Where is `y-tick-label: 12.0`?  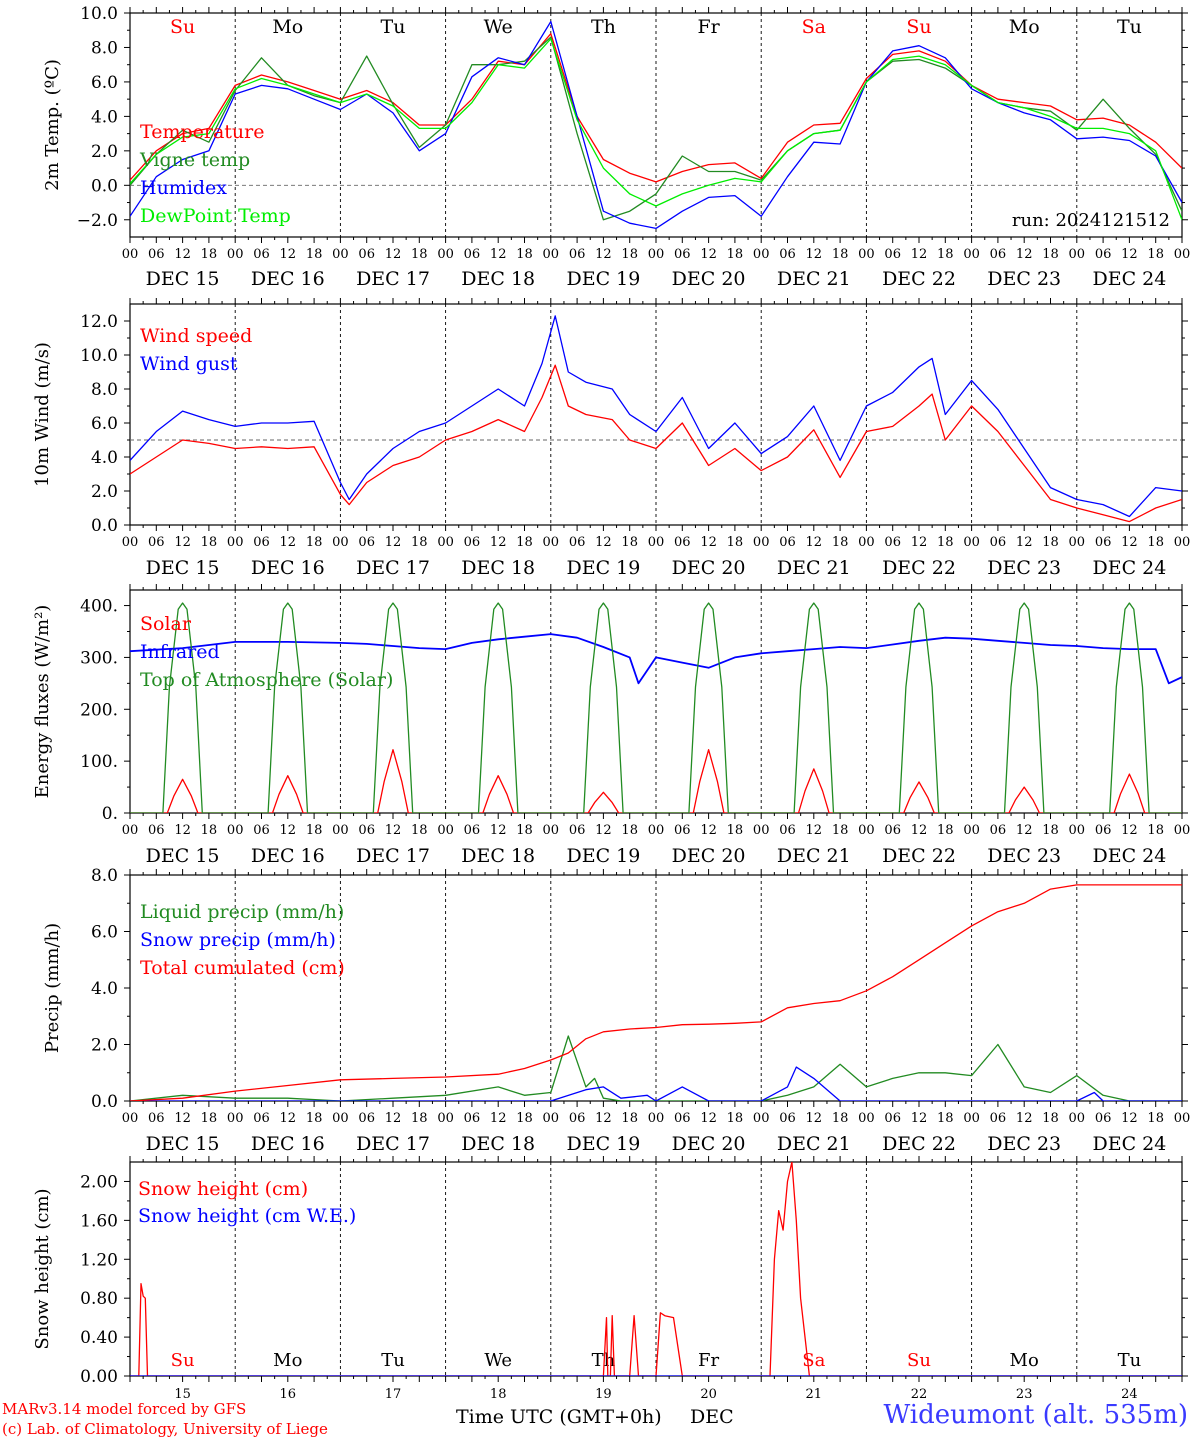 y-tick-label: 12.0 is located at coordinates (99, 322).